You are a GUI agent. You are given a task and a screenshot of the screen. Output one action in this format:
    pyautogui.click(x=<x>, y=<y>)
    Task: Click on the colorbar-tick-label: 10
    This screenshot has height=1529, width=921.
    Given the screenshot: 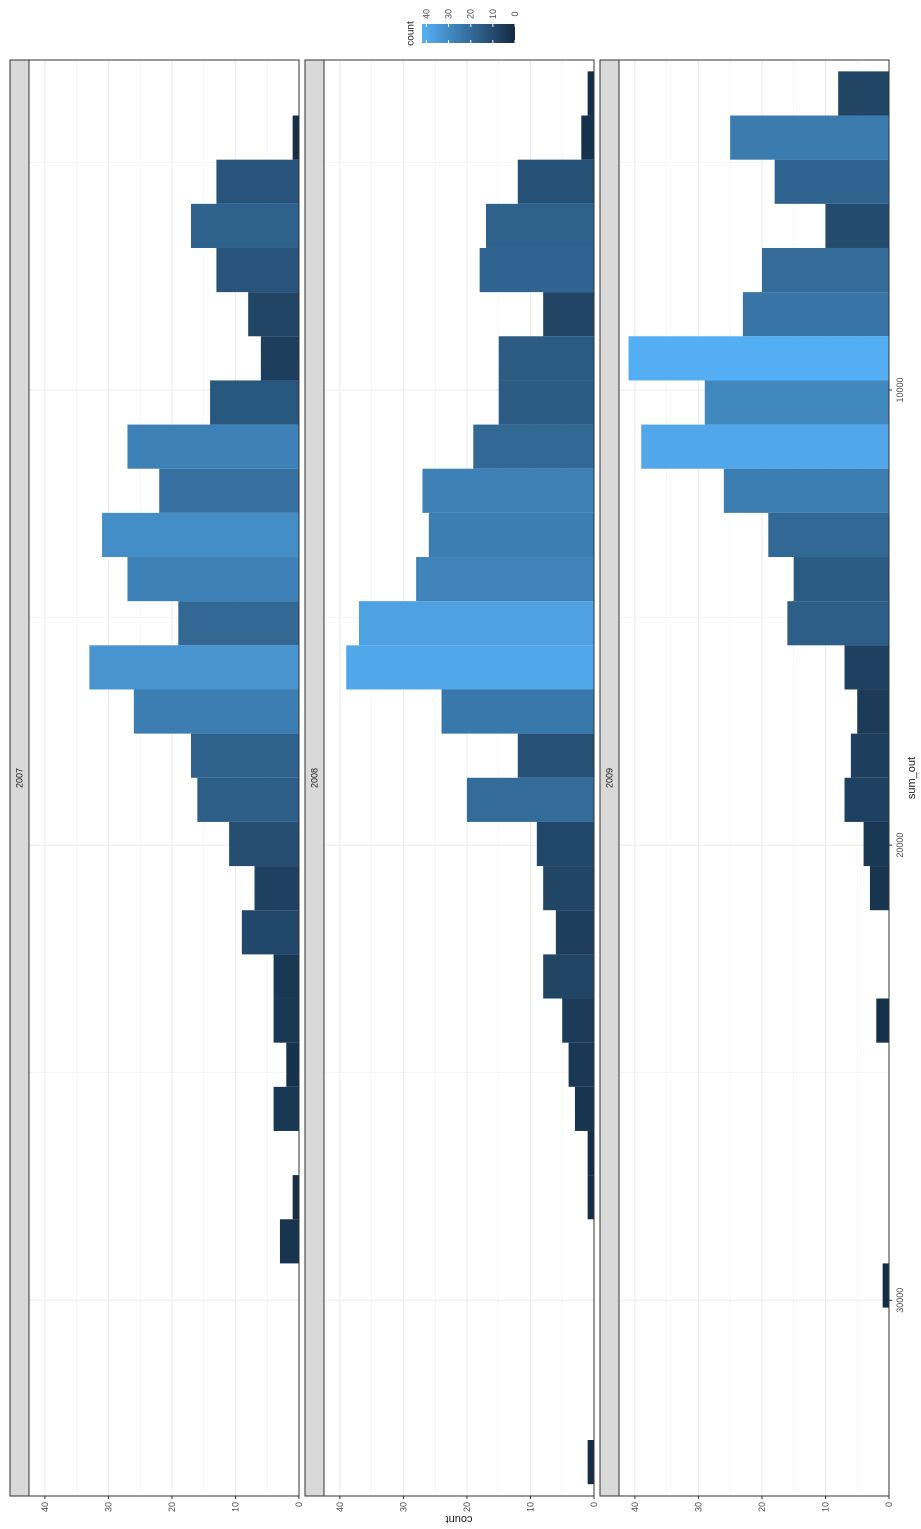 What is the action you would take?
    pyautogui.click(x=493, y=14)
    